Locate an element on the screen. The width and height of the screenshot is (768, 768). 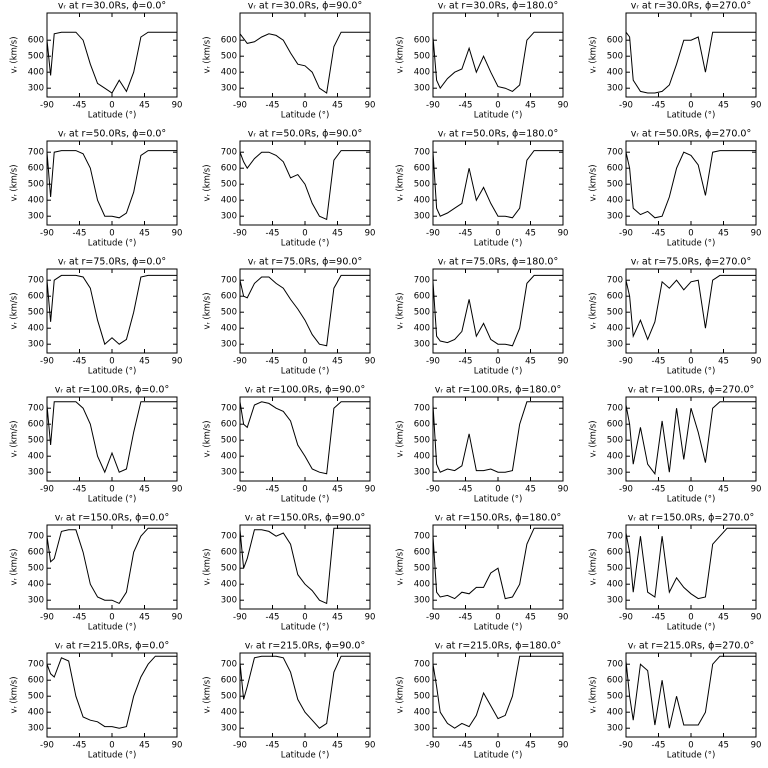
panel-title: vᵣ at r=50.0Rs, ϕ=180.0° is located at coordinates (498, 134).